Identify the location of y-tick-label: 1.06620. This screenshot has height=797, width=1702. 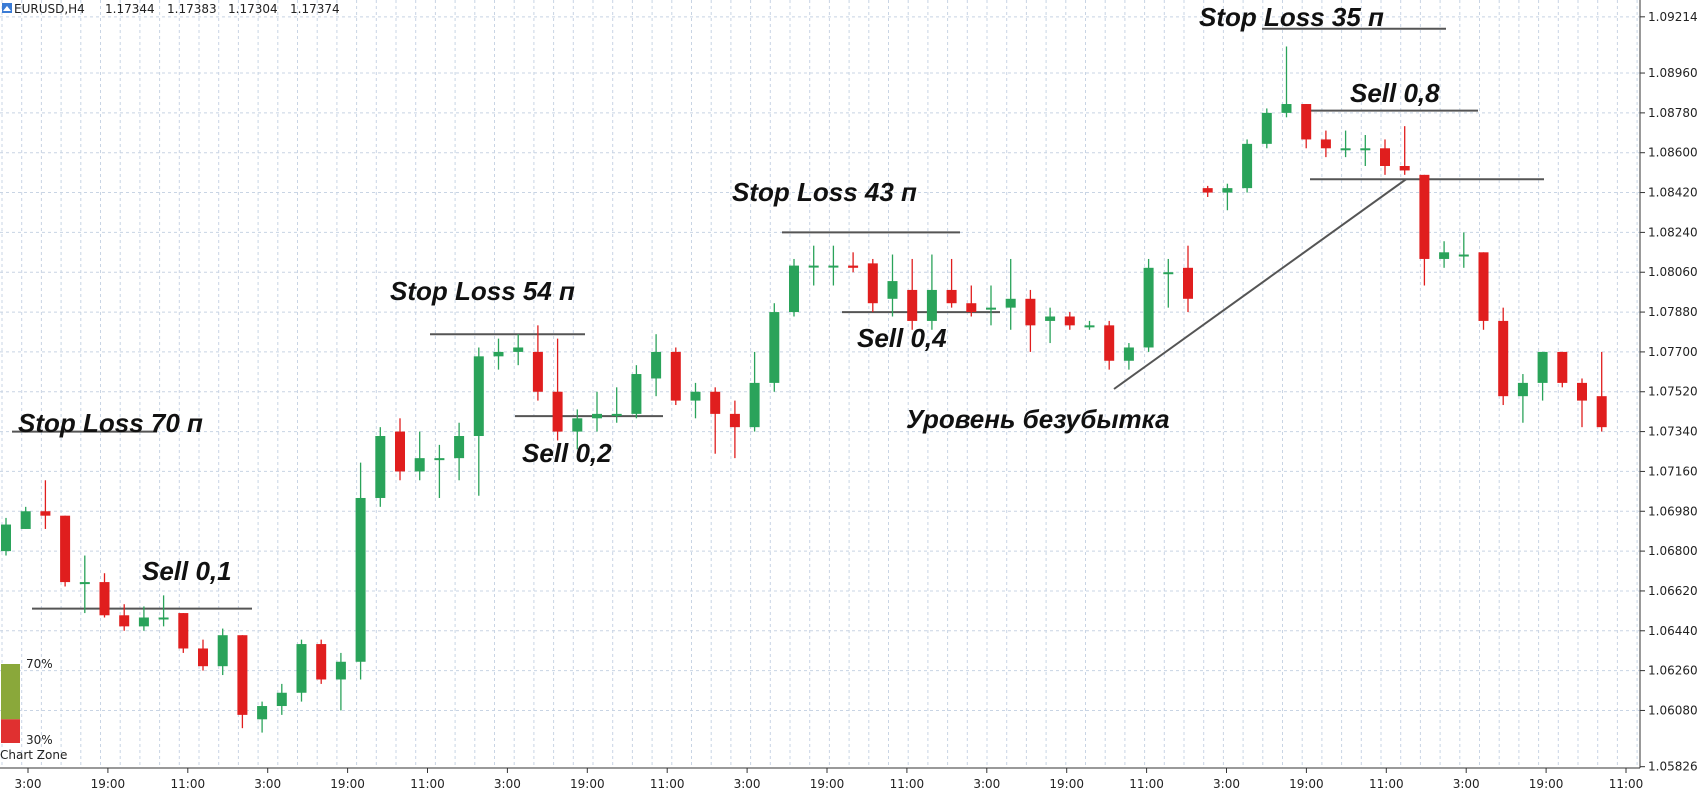
(1673, 591).